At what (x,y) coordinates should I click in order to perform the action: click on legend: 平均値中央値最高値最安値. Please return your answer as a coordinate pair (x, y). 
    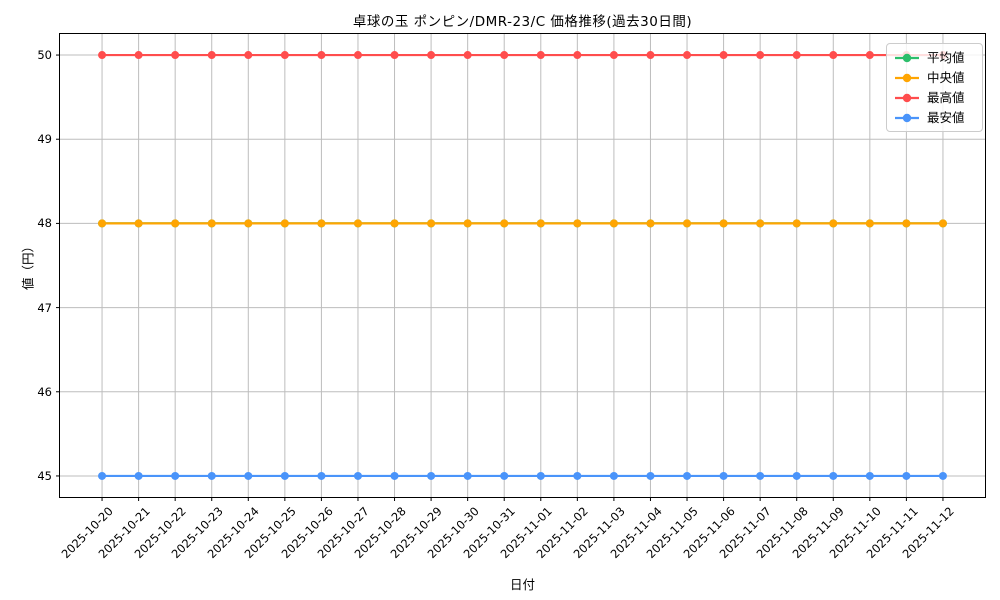
    Looking at the image, I should click on (934, 87).